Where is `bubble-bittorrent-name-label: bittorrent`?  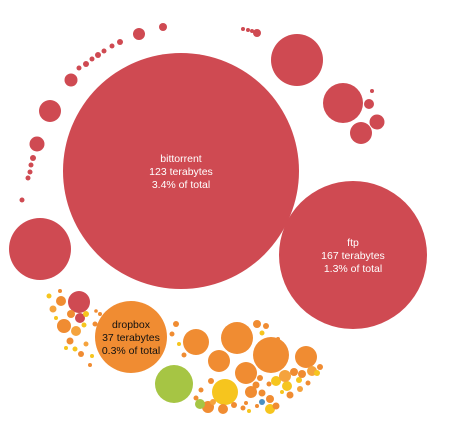
bubble-bittorrent-name-label: bittorrent is located at coordinates (181, 159).